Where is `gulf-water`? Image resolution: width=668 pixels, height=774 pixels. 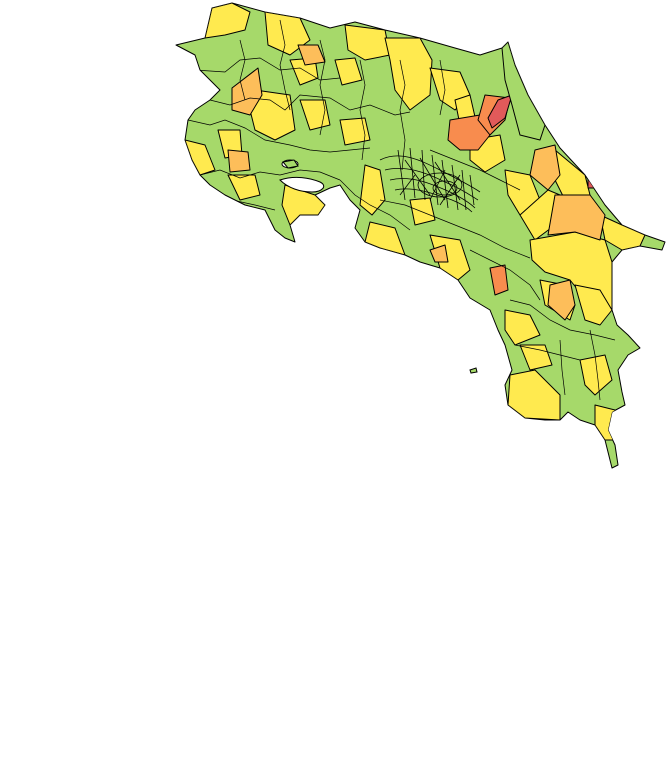
gulf-water is located at coordinates (302, 184).